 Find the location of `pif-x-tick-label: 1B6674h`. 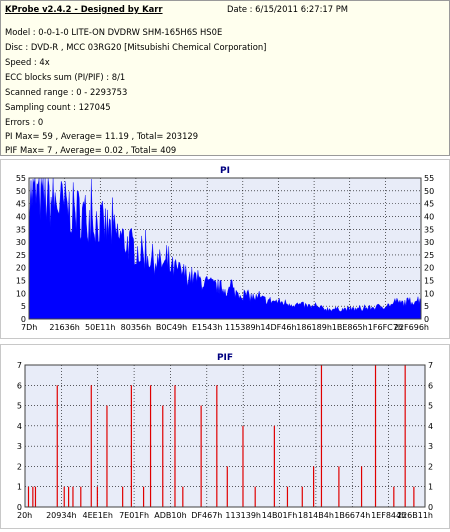

pif-x-tick-label: 1B6674h is located at coordinates (352, 515).